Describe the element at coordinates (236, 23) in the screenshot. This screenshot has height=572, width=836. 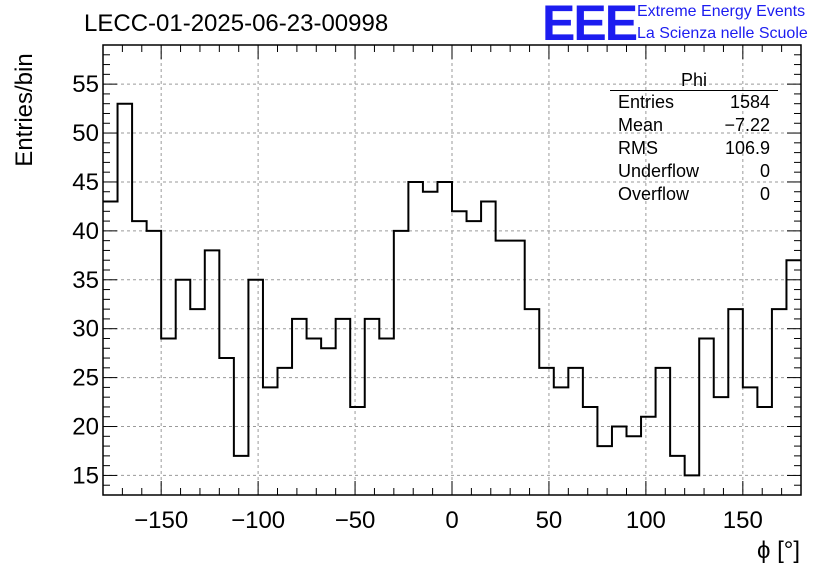
I see `plot-title: LECC-01-2025-06-23-00998` at that location.